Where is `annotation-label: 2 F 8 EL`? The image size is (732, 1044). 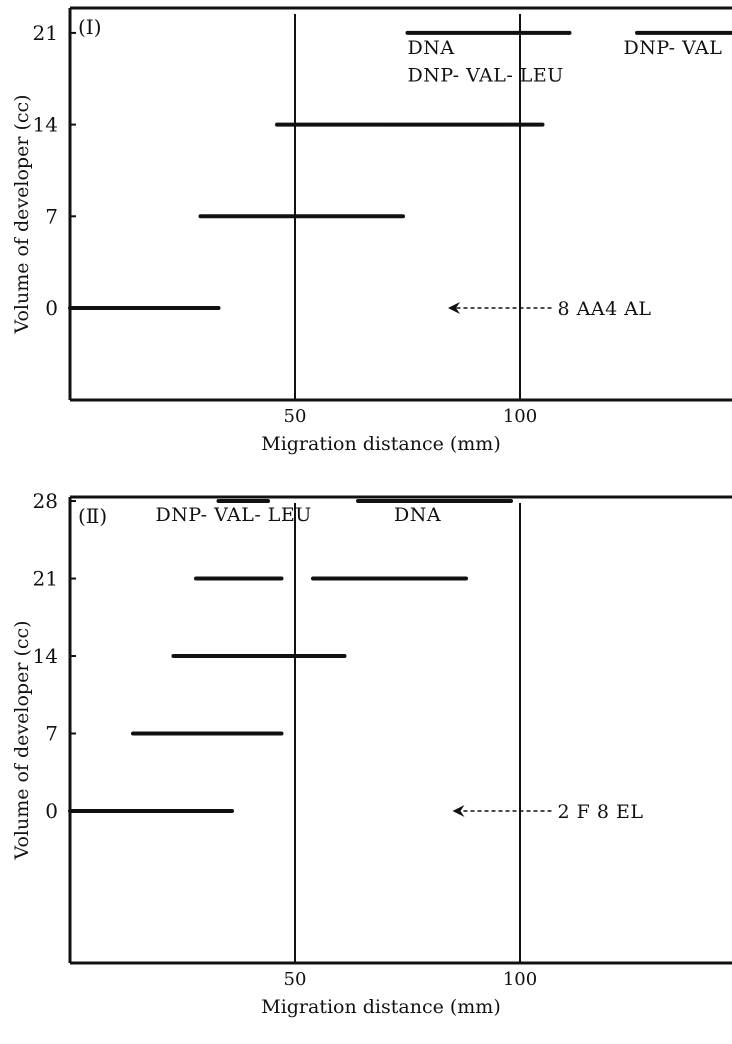 annotation-label: 2 F 8 EL is located at coordinates (601, 812).